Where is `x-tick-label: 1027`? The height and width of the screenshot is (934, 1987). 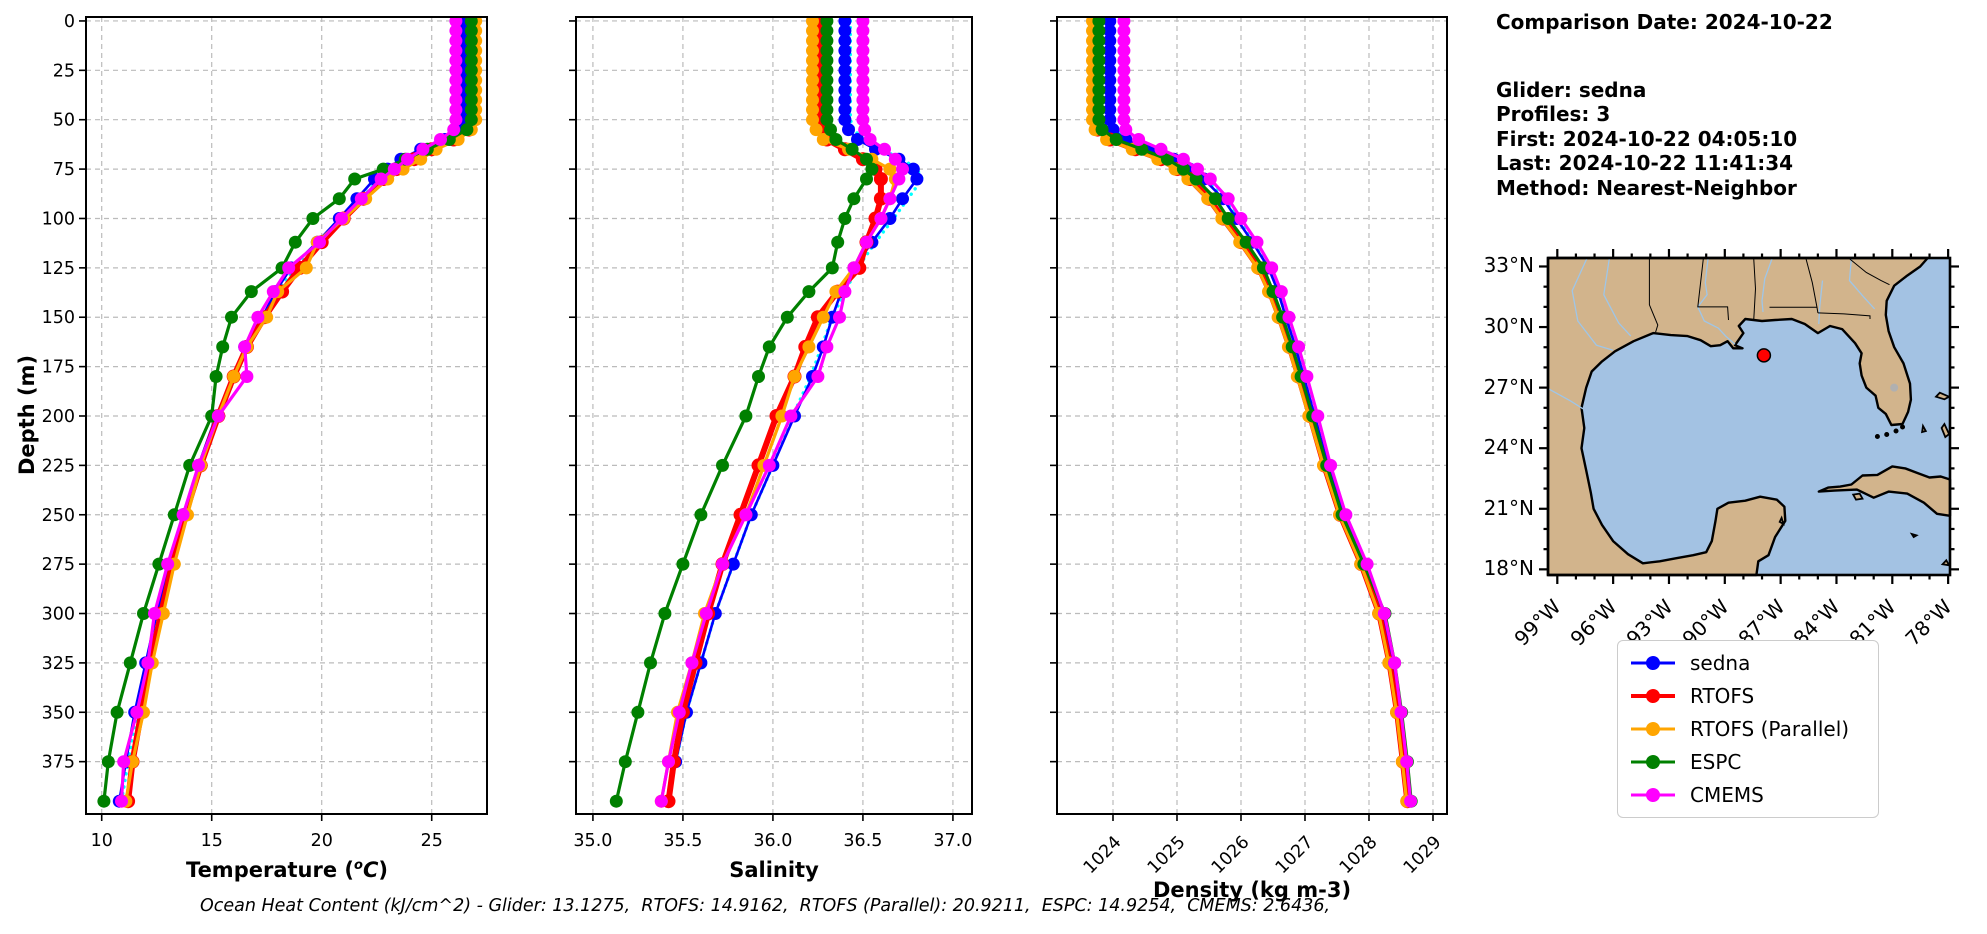
x-tick-label: 1027 is located at coordinates (1295, 855).